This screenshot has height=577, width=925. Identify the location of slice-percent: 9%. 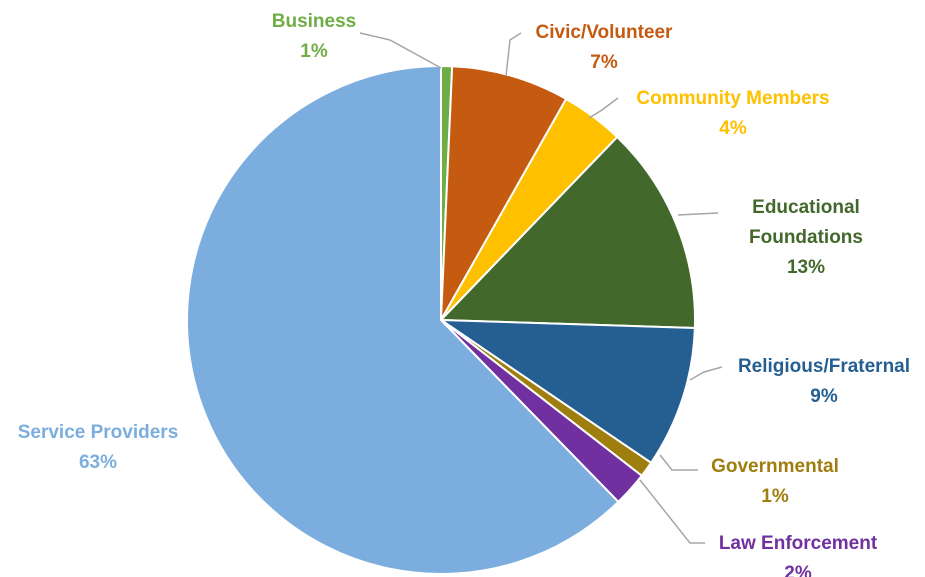
(824, 396).